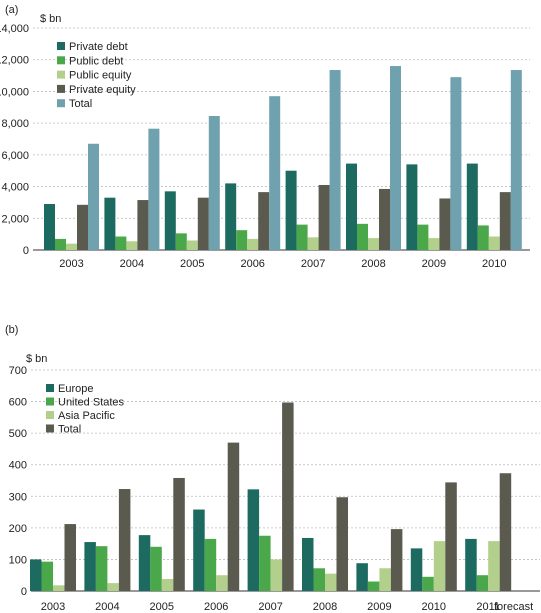  Describe the element at coordinates (494, 243) in the screenshot. I see `bar-public-equity-2010` at that location.